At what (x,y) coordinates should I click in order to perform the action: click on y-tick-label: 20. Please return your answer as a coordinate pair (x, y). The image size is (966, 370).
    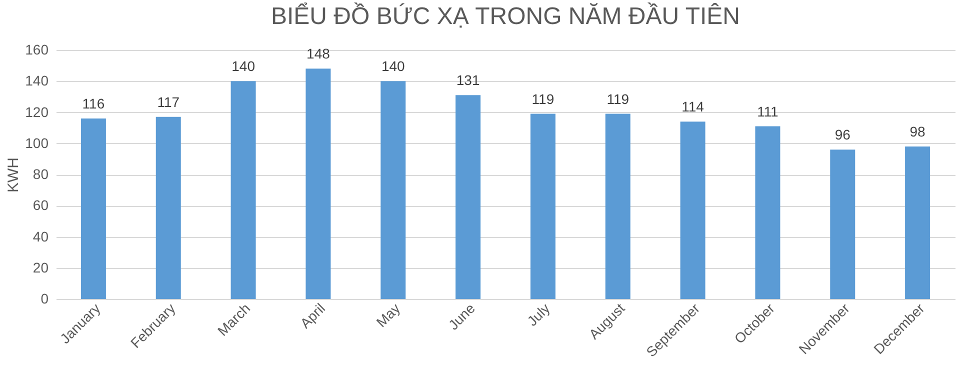
    Looking at the image, I should click on (40, 267).